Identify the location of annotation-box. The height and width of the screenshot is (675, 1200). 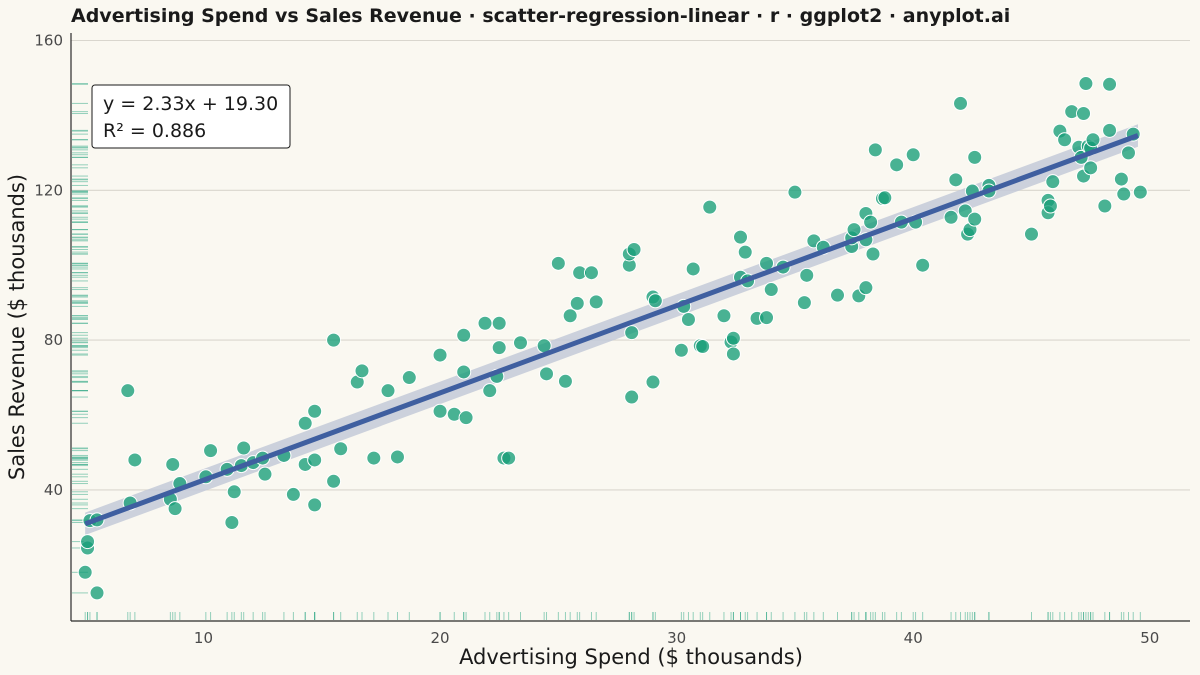
(191, 116).